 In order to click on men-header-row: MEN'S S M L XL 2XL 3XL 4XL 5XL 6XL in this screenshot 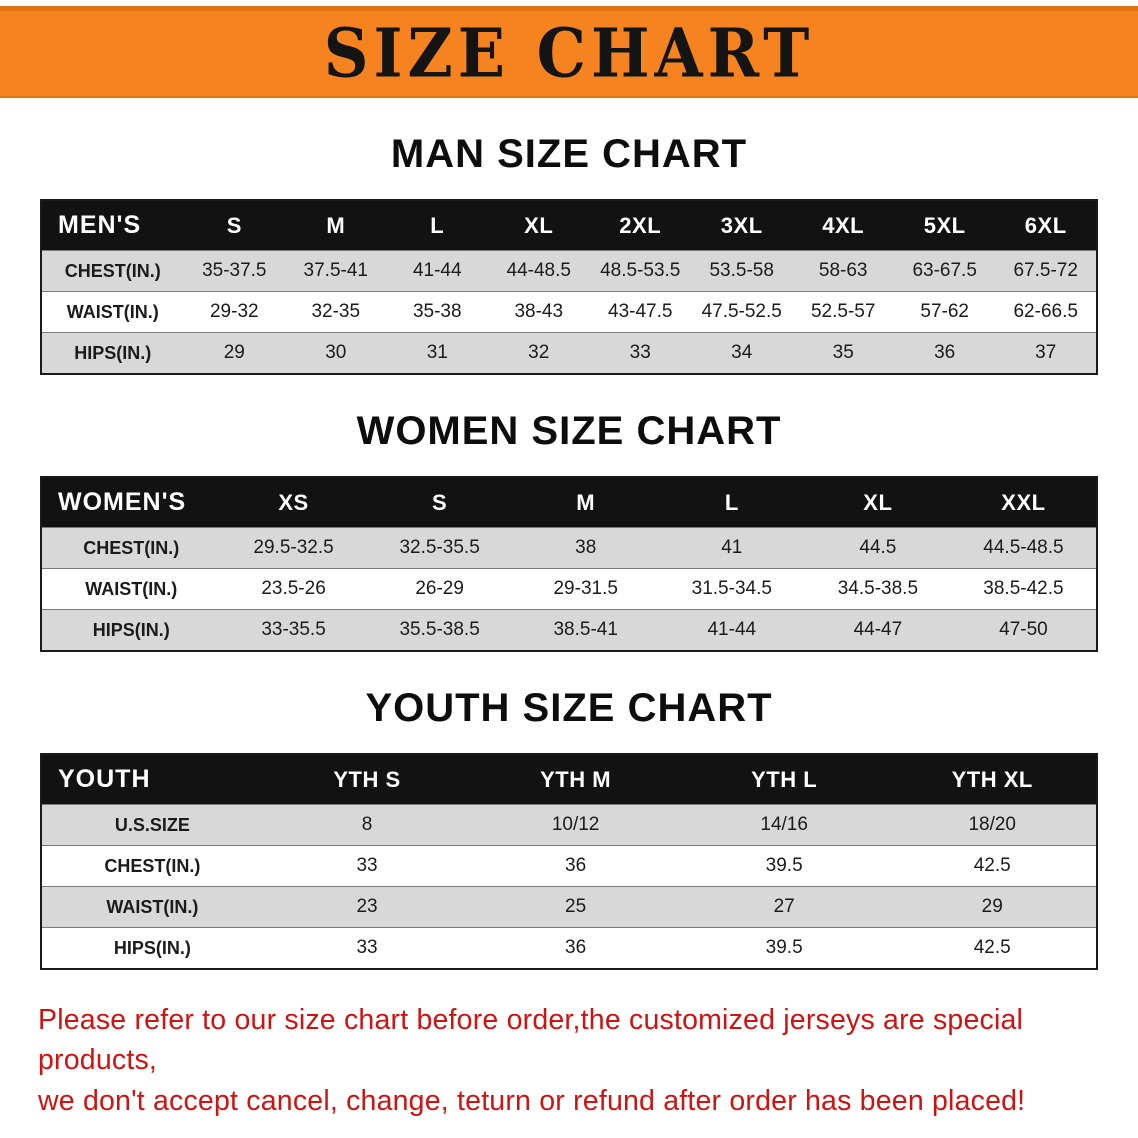, I will do `click(569, 225)`.